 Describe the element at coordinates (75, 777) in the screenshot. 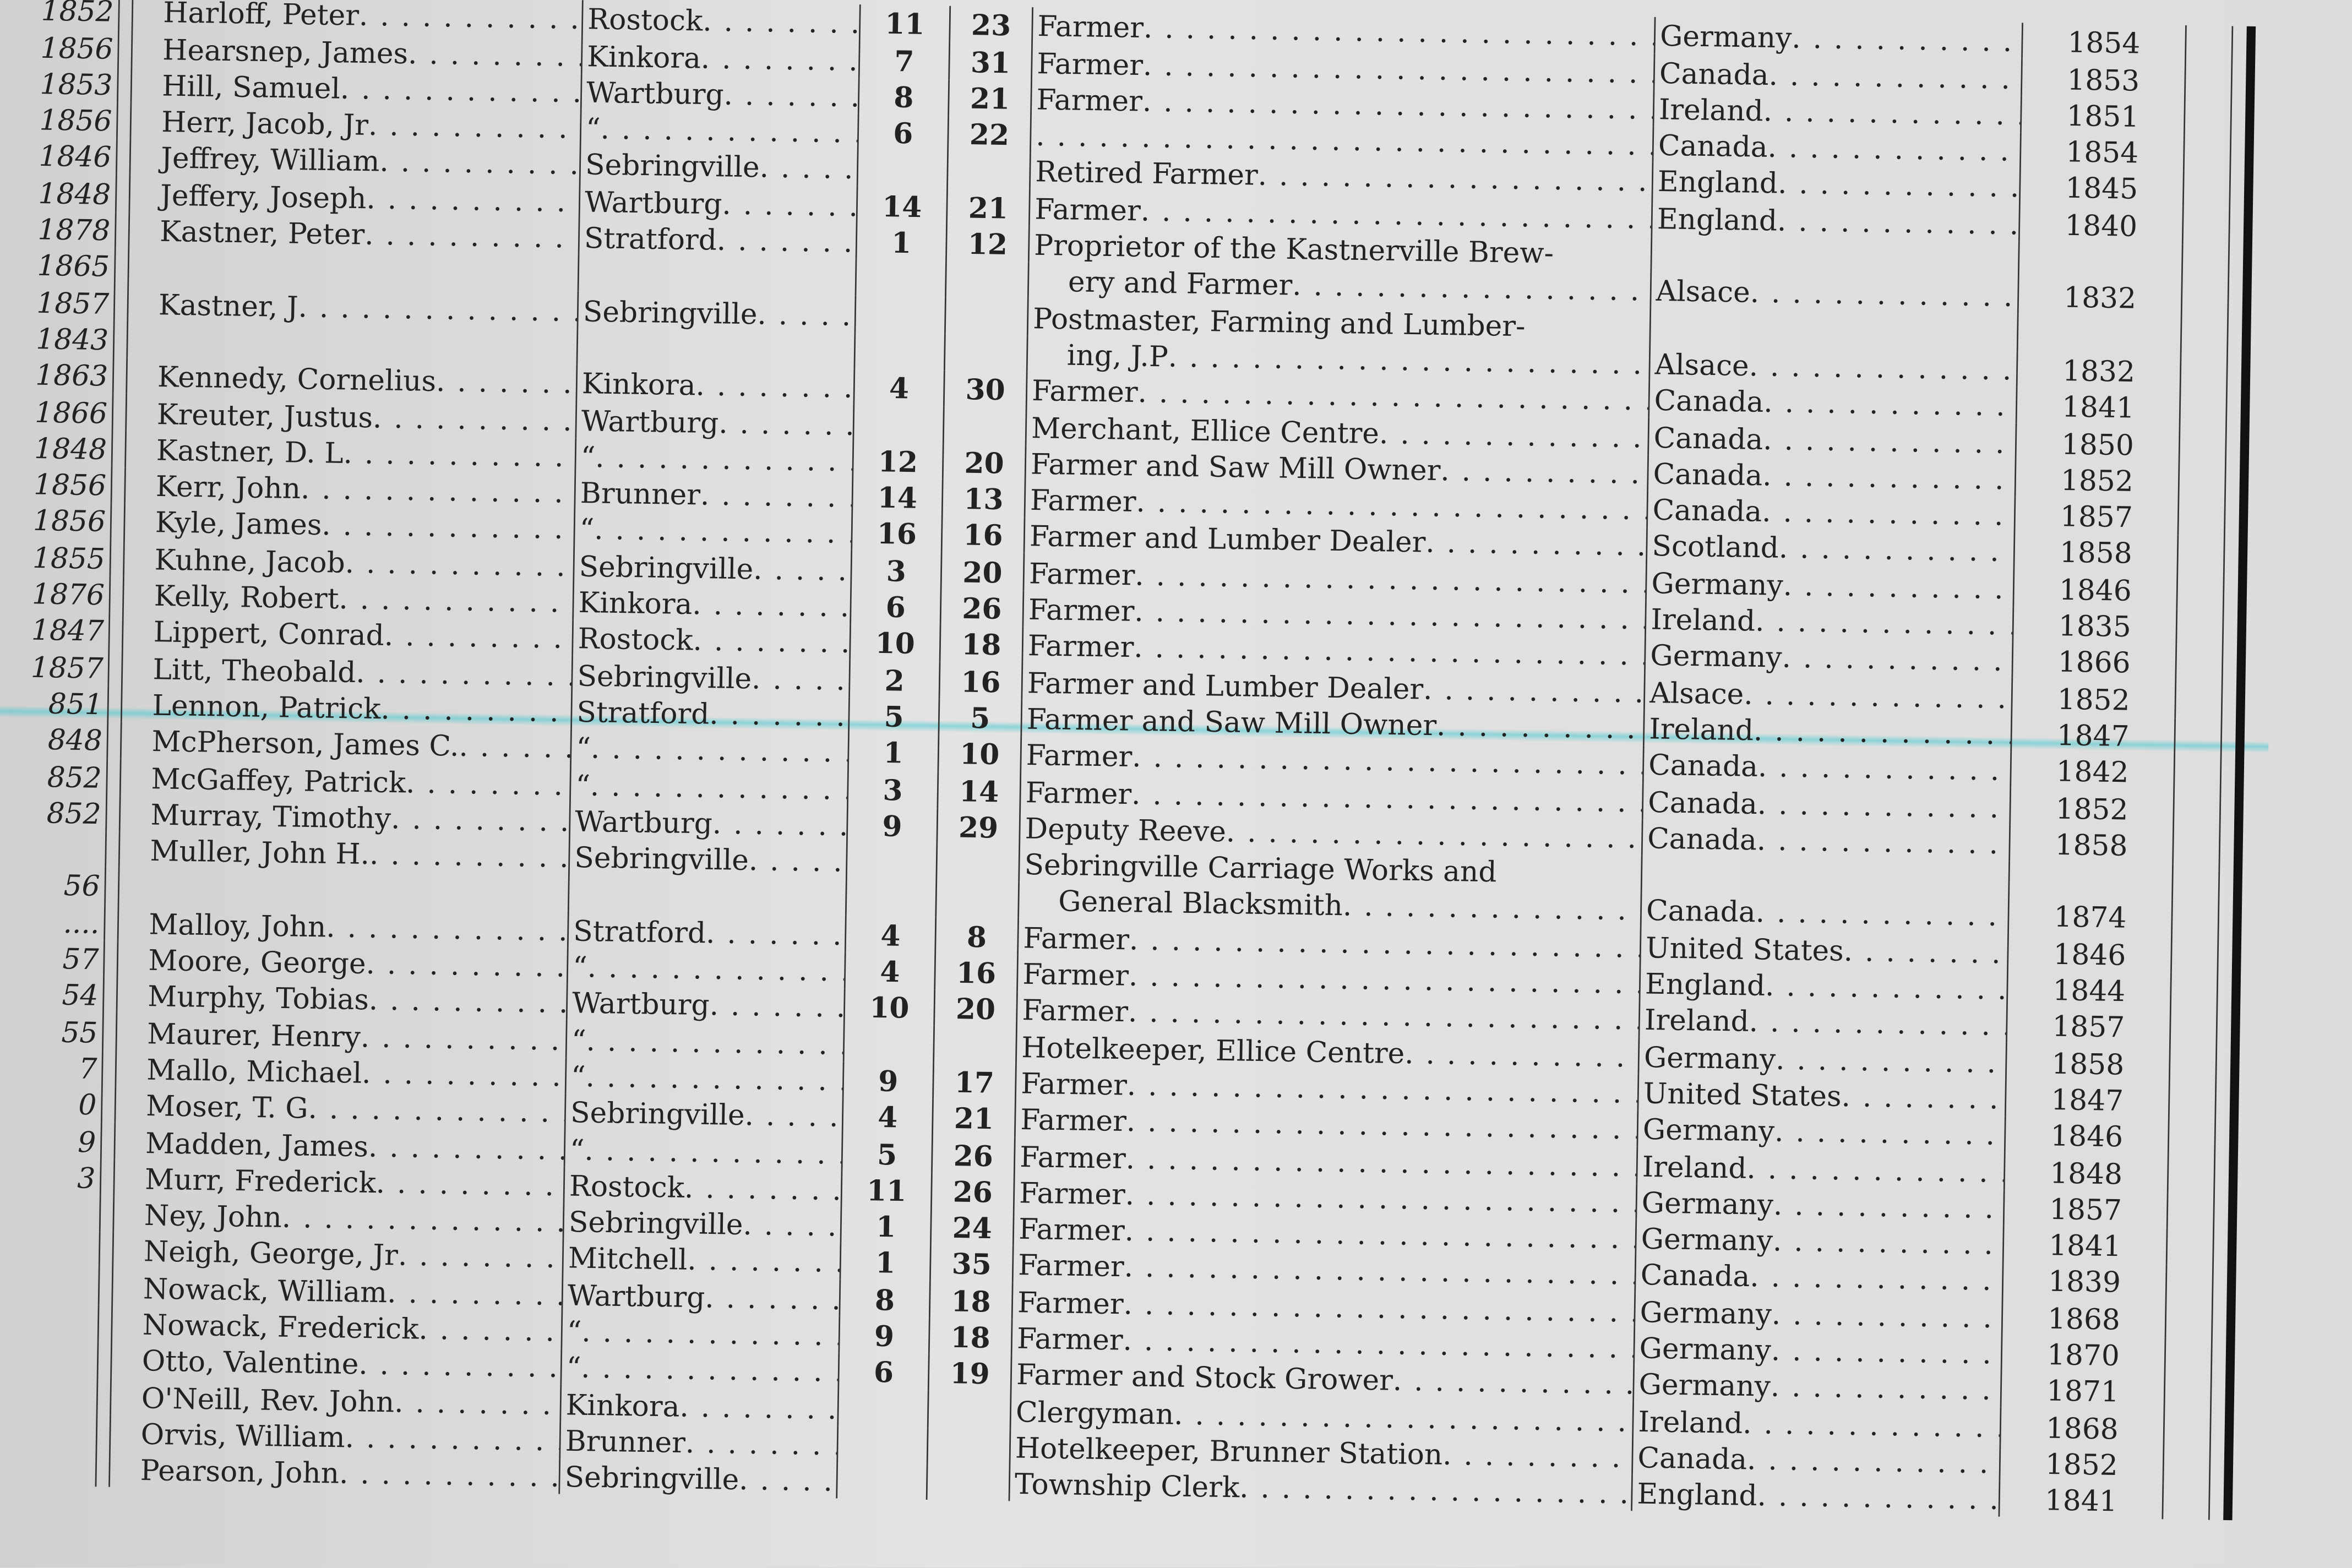

I see `left-year-text: 852` at that location.